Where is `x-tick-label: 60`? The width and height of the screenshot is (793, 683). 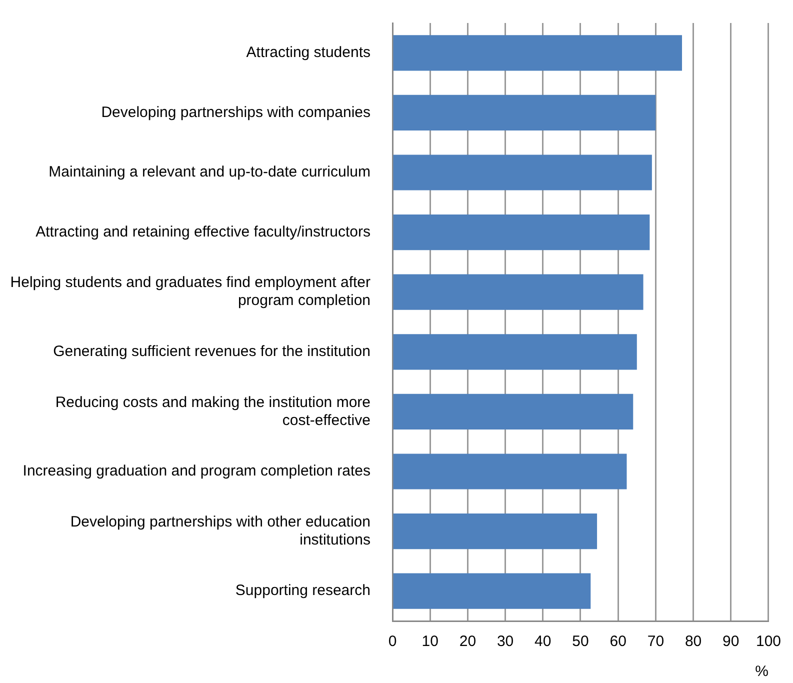 x-tick-label: 60 is located at coordinates (618, 641).